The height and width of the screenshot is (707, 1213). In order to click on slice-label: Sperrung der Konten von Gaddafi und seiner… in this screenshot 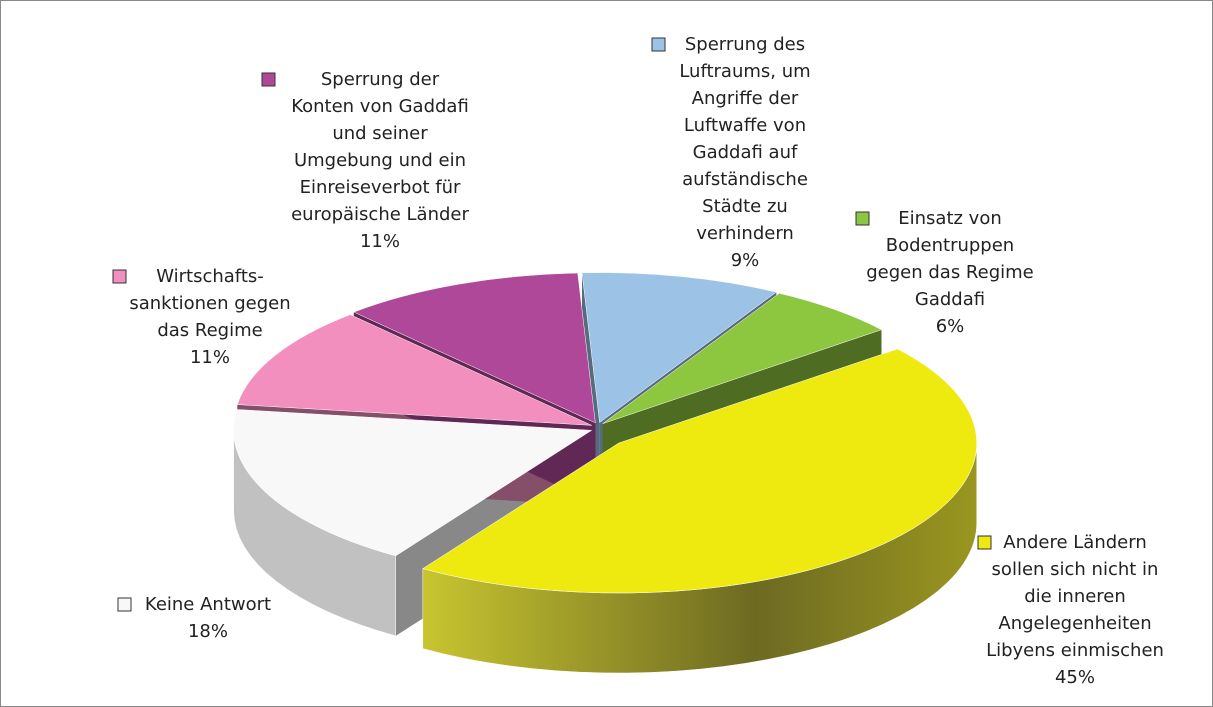, I will do `click(380, 147)`.